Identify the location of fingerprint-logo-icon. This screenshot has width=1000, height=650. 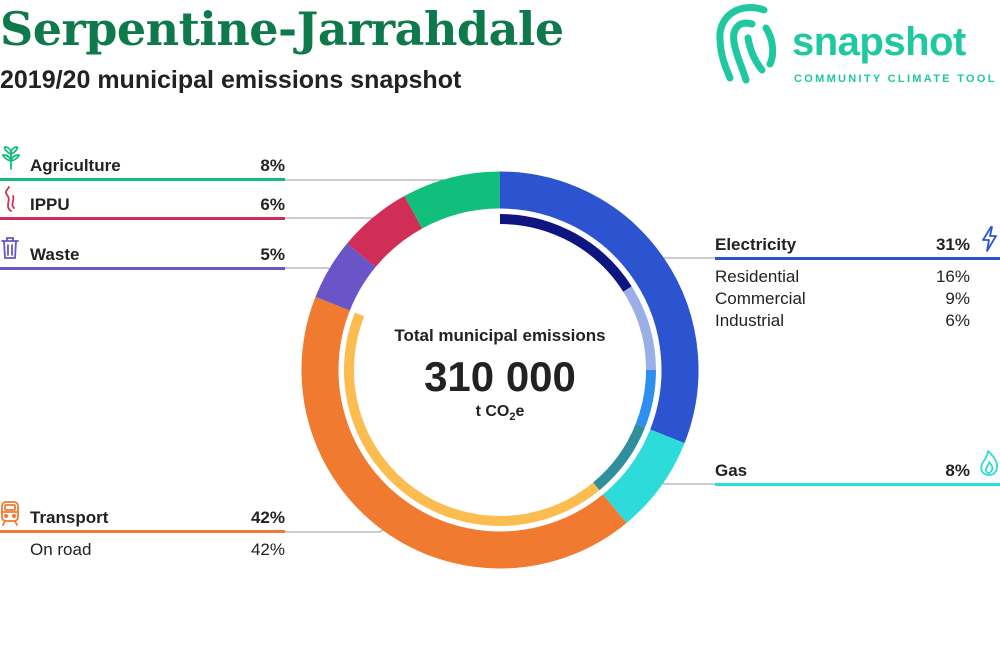
(746, 44).